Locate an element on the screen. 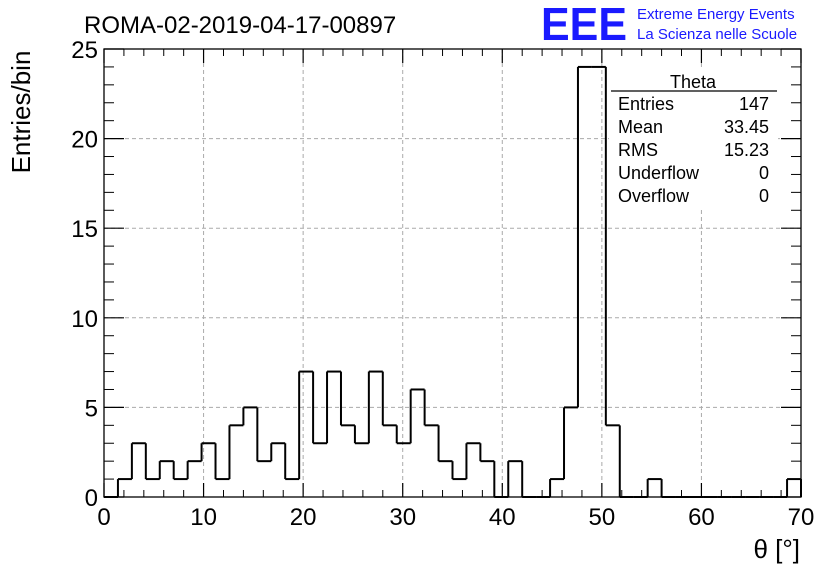  y-tick-label: 5 is located at coordinates (91, 408).